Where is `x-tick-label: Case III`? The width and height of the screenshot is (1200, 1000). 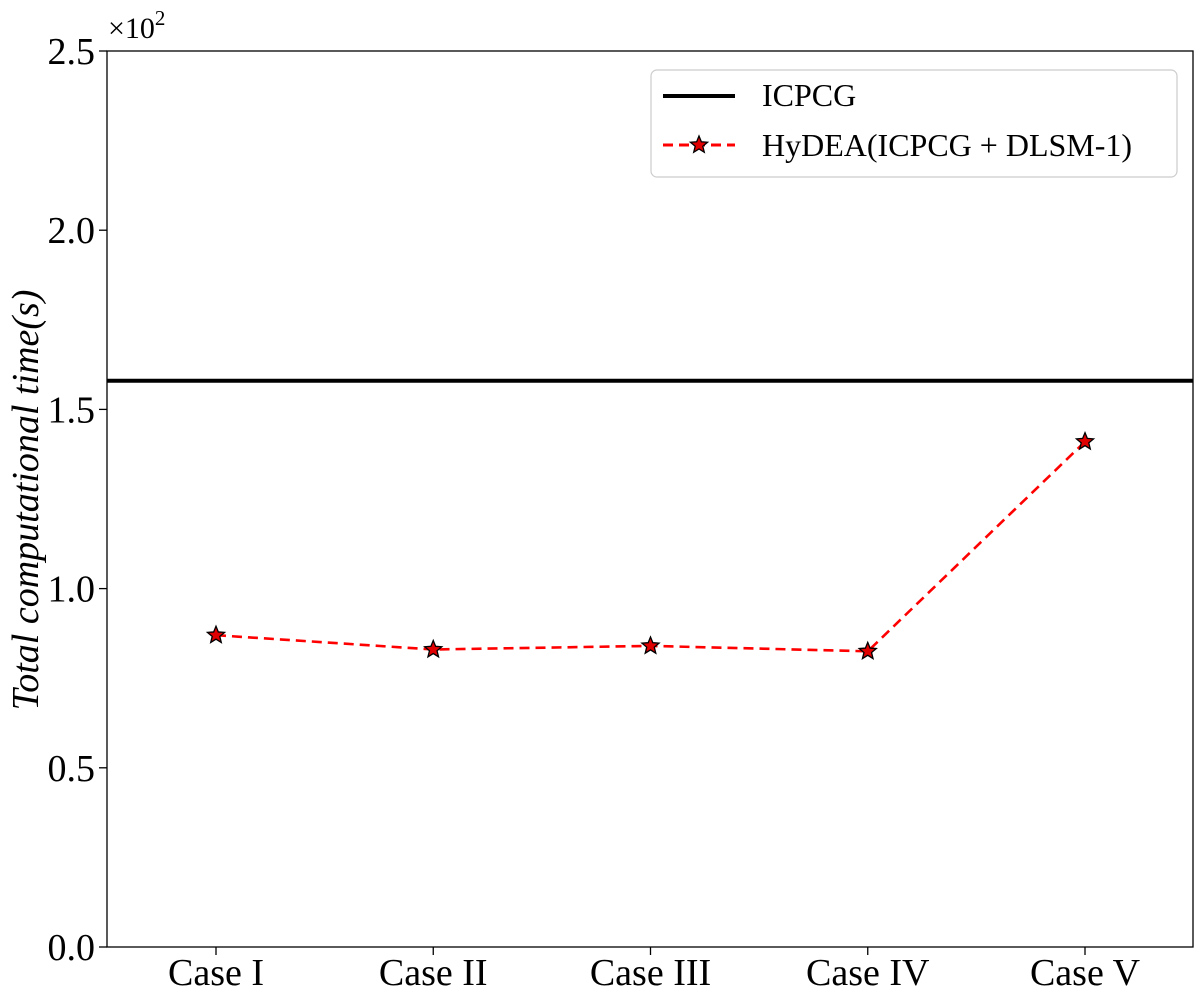
x-tick-label: Case III is located at coordinates (650, 973).